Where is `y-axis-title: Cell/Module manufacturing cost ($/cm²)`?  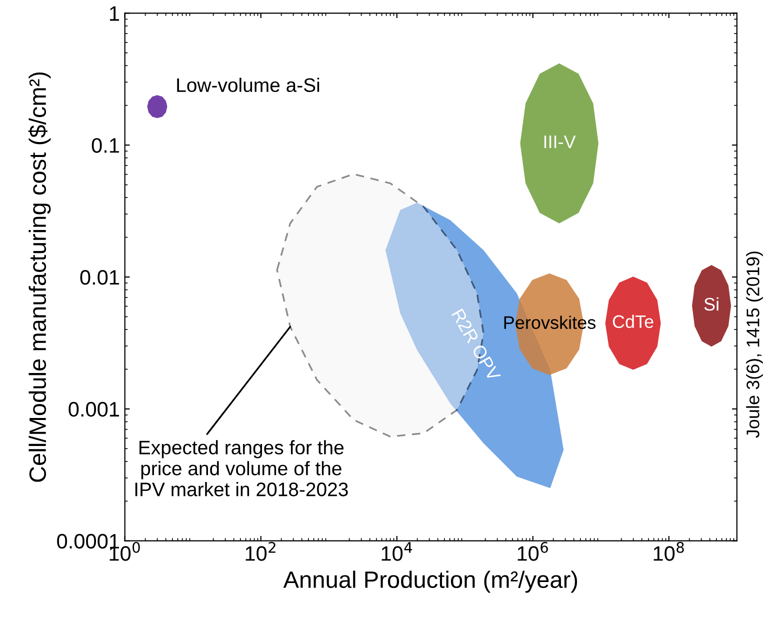 y-axis-title: Cell/Module manufacturing cost ($/cm²) is located at coordinates (39, 277).